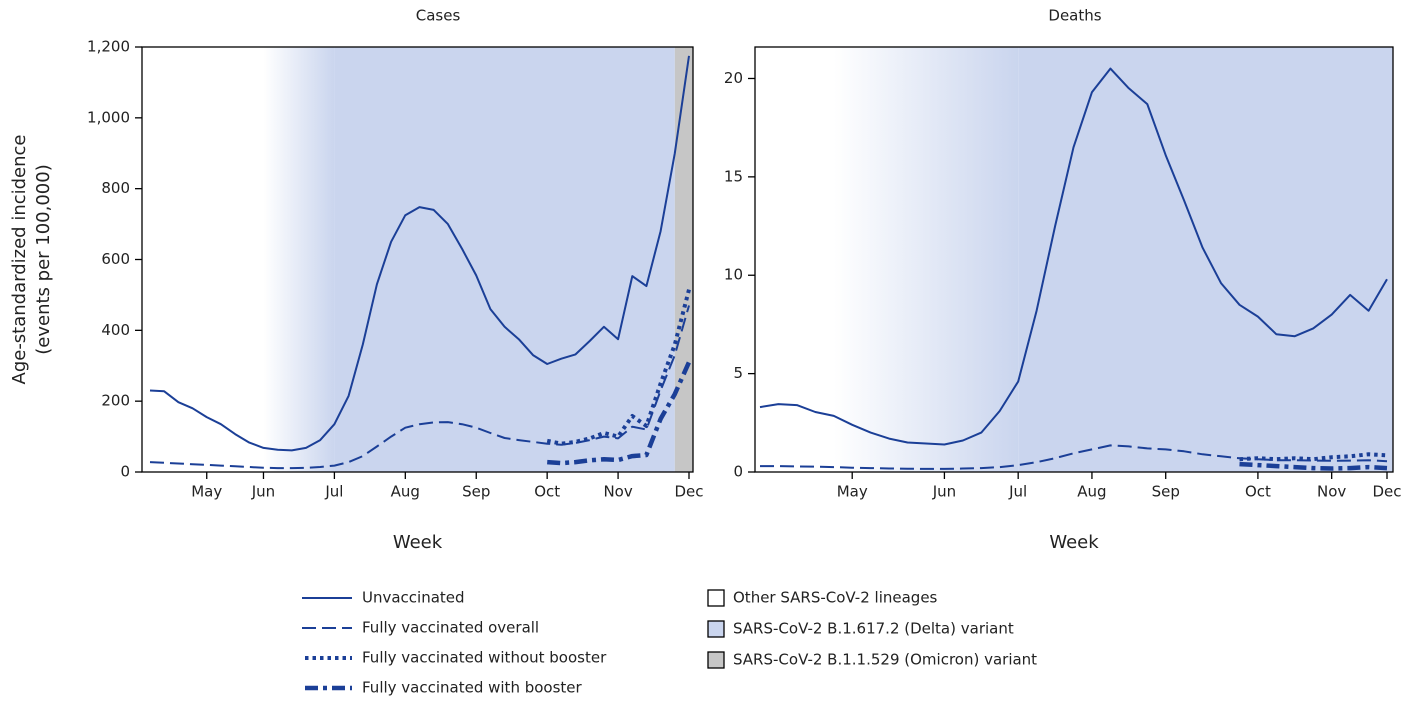 The height and width of the screenshot is (706, 1421). What do you see at coordinates (115, 188) in the screenshot?
I see `y-tick-label: 800` at bounding box center [115, 188].